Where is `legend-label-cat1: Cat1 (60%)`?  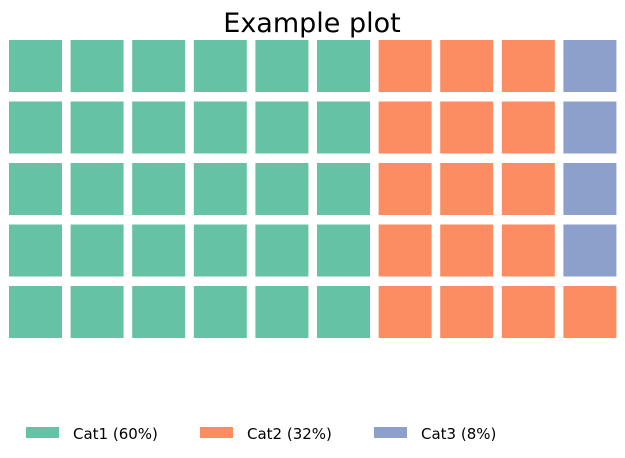
legend-label-cat1: Cat1 (60%) is located at coordinates (115, 434).